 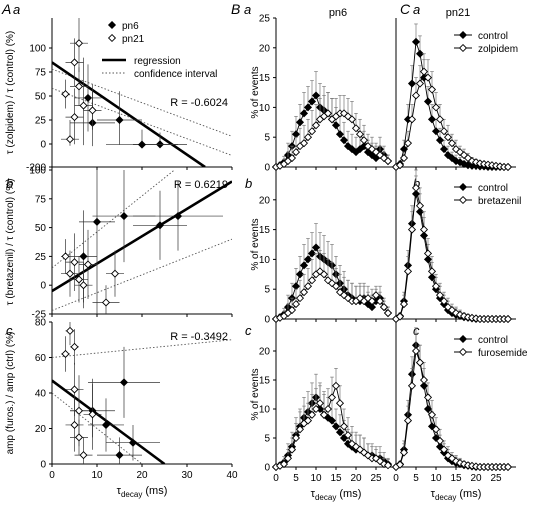 I want to click on y-tick-label-Aa-25: 25, so click(x=41, y=121).